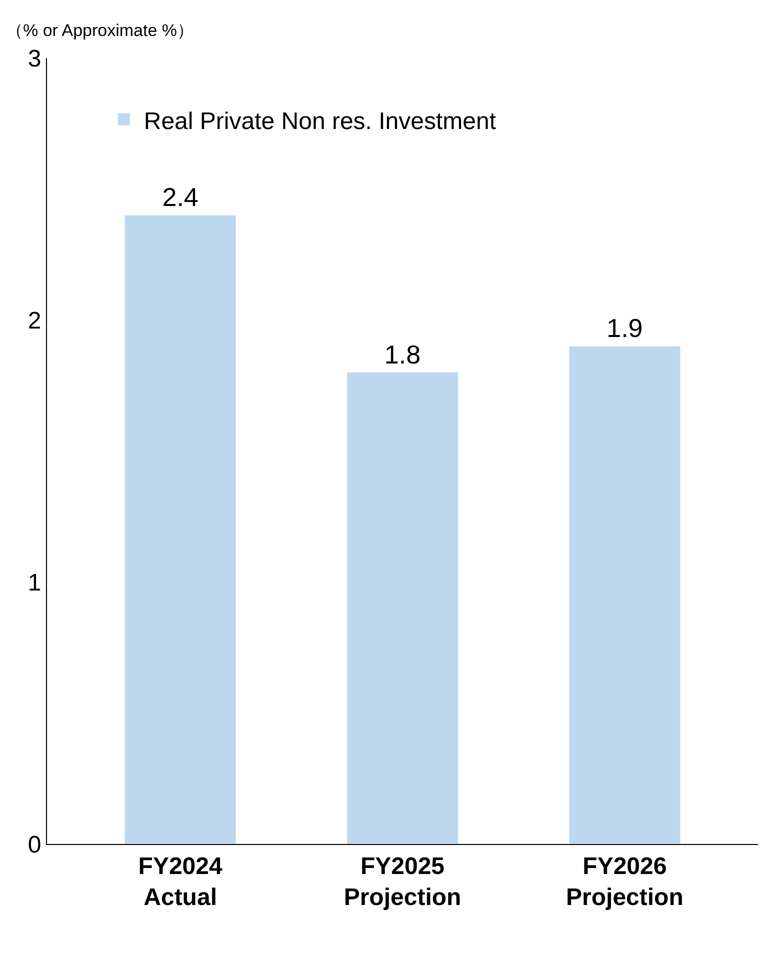 The width and height of the screenshot is (768, 954). What do you see at coordinates (180, 881) in the screenshot?
I see `x-tick-label: FY2024 Actual` at bounding box center [180, 881].